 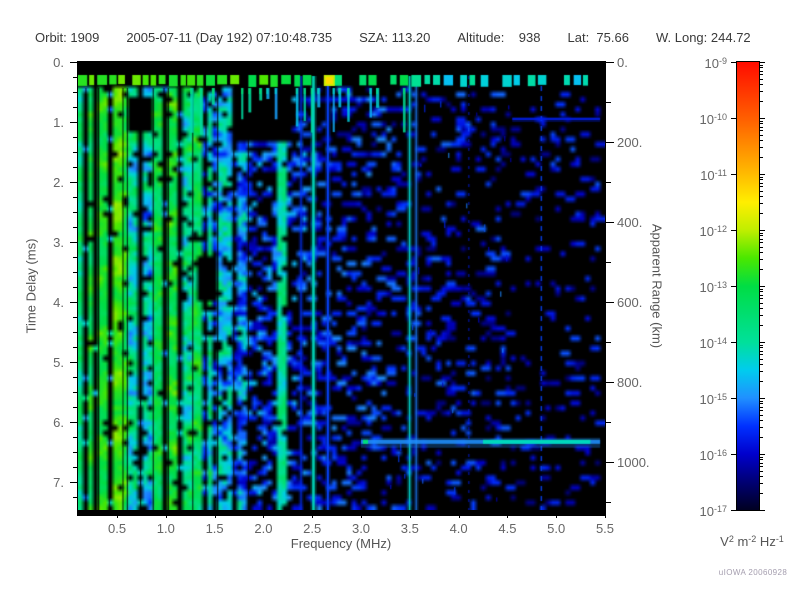 I want to click on x-tick-label: 4.5, so click(x=507, y=528).